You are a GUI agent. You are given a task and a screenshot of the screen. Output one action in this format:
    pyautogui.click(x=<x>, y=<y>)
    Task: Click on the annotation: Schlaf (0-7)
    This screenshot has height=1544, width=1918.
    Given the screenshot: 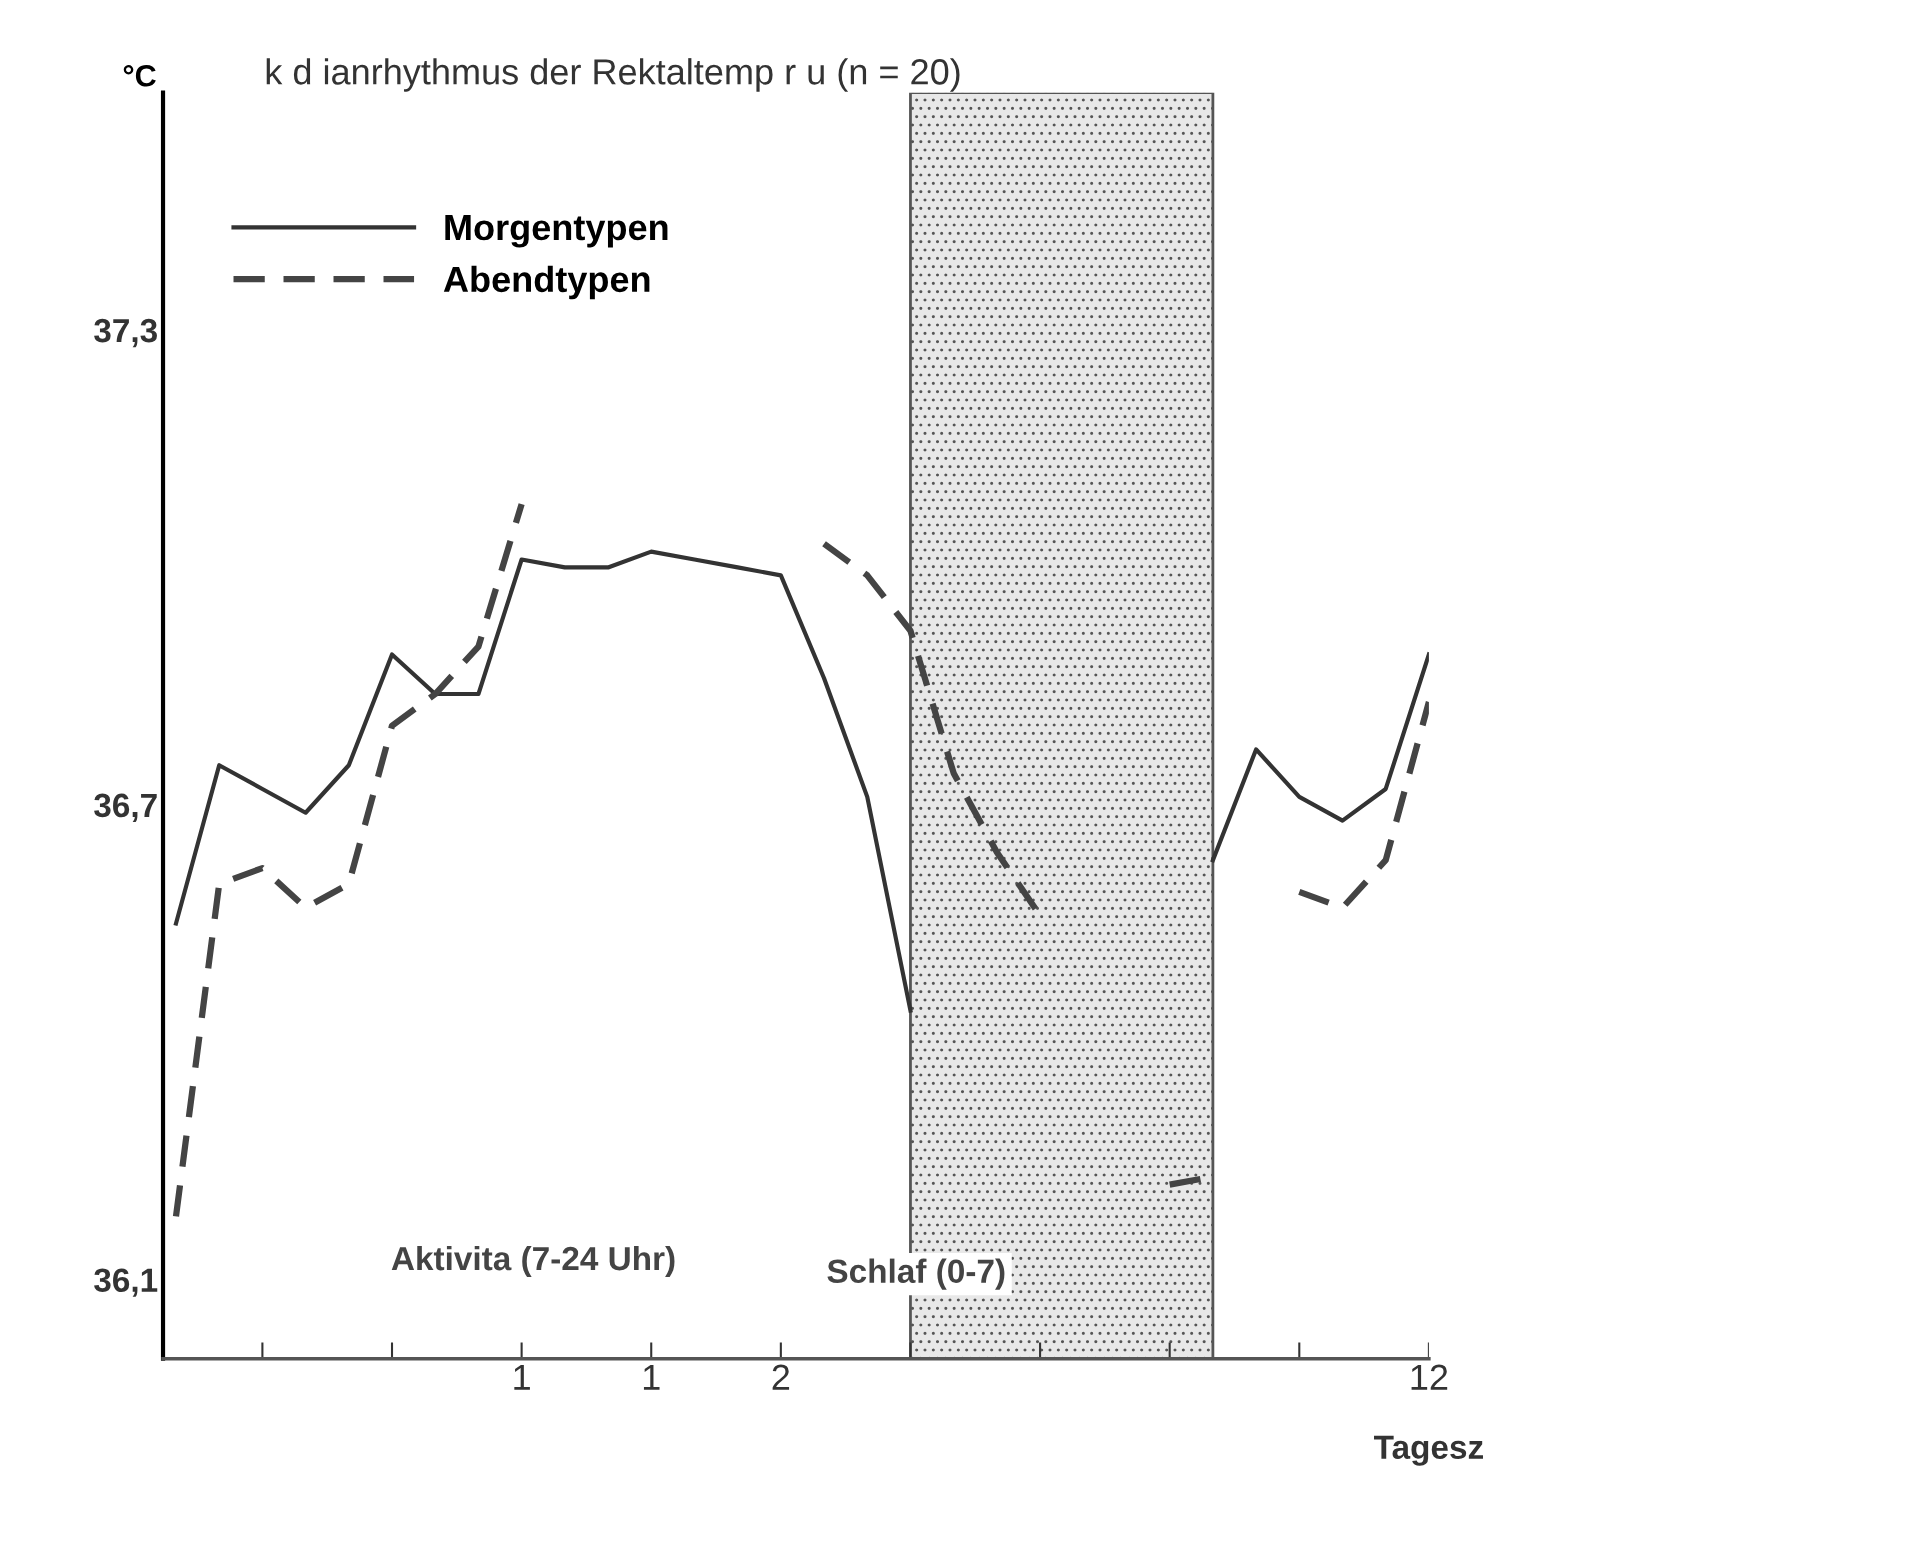 What is the action you would take?
    pyautogui.click(x=916, y=1274)
    